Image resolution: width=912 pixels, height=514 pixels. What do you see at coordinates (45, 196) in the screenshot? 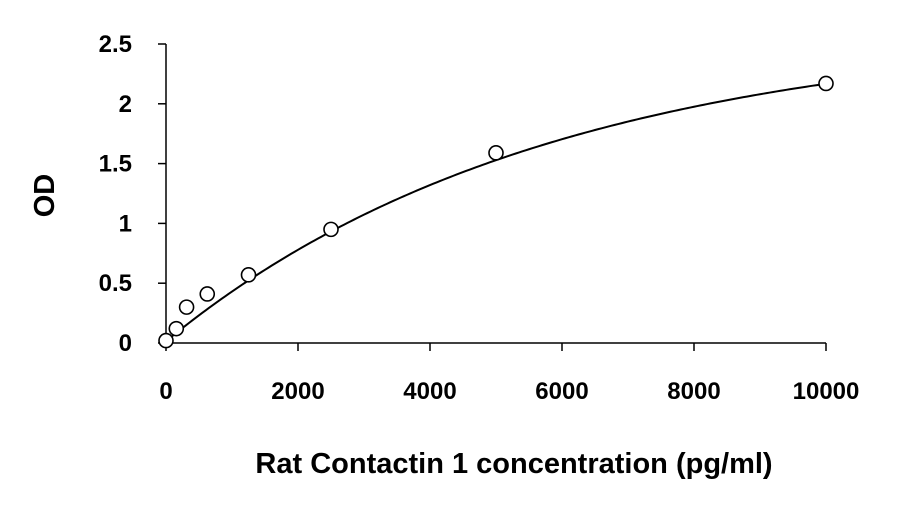
I see `y-axis-title: OD` at bounding box center [45, 196].